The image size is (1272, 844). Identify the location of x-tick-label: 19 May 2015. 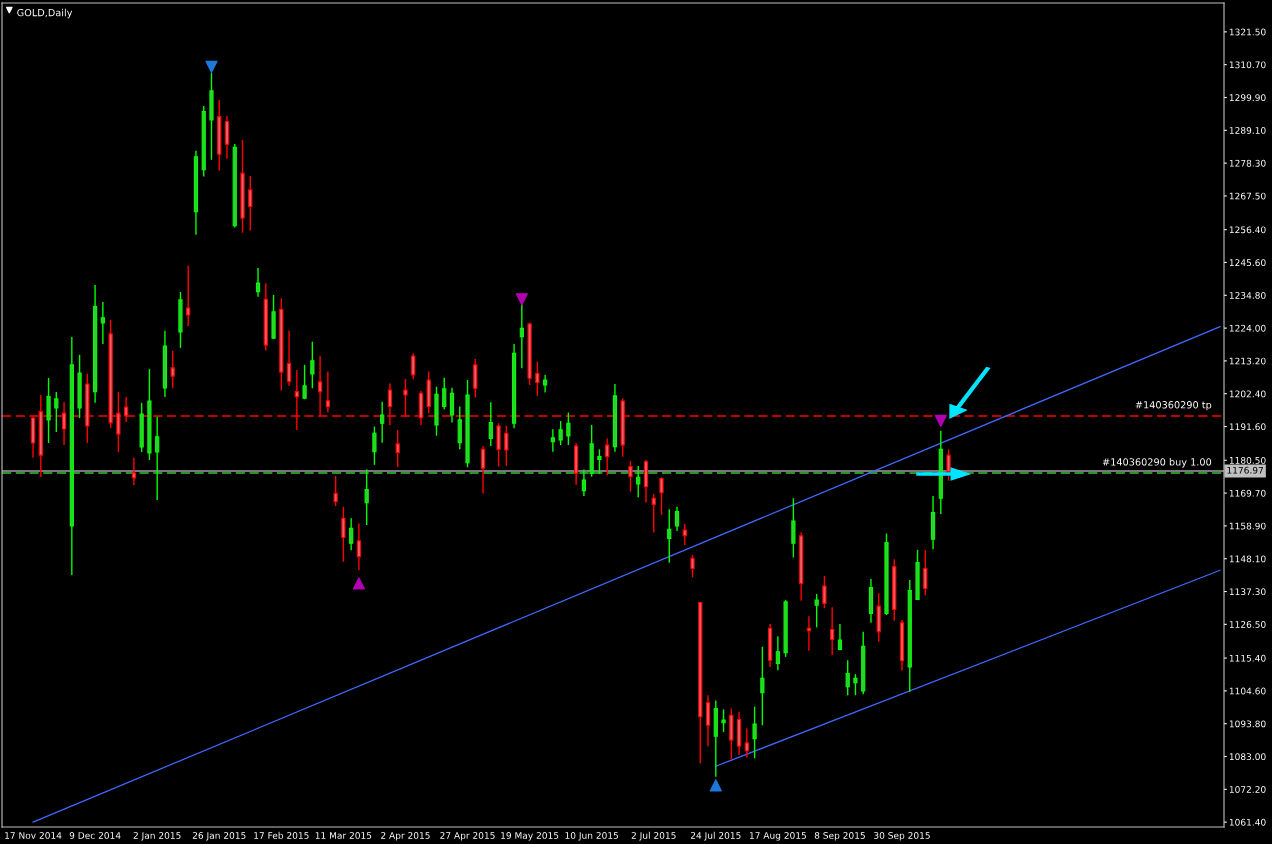
(530, 836).